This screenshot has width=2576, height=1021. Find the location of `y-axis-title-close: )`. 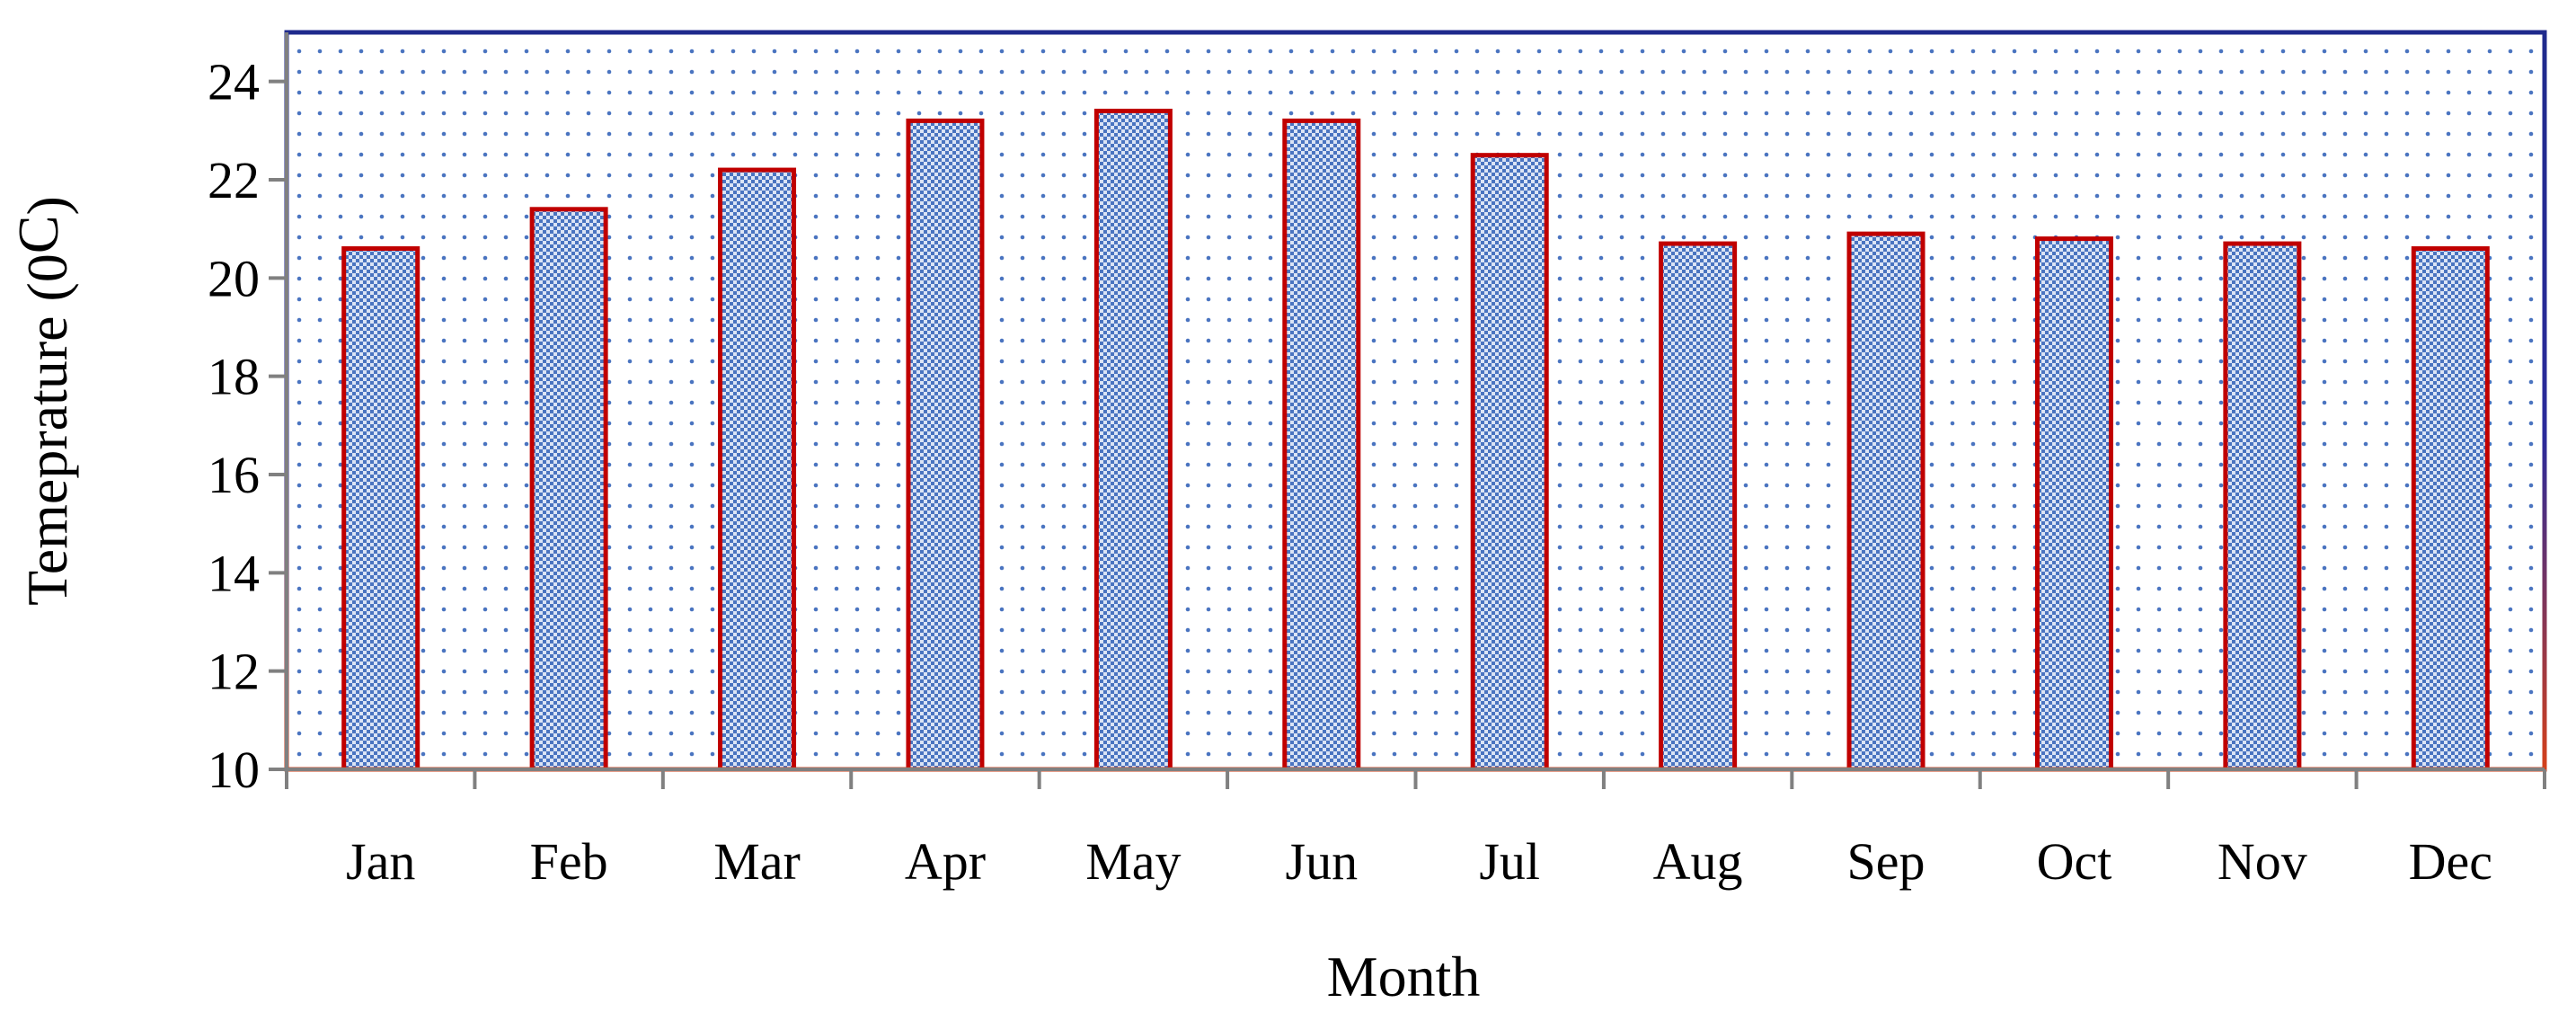

y-axis-title-close: ) is located at coordinates (47, 205).